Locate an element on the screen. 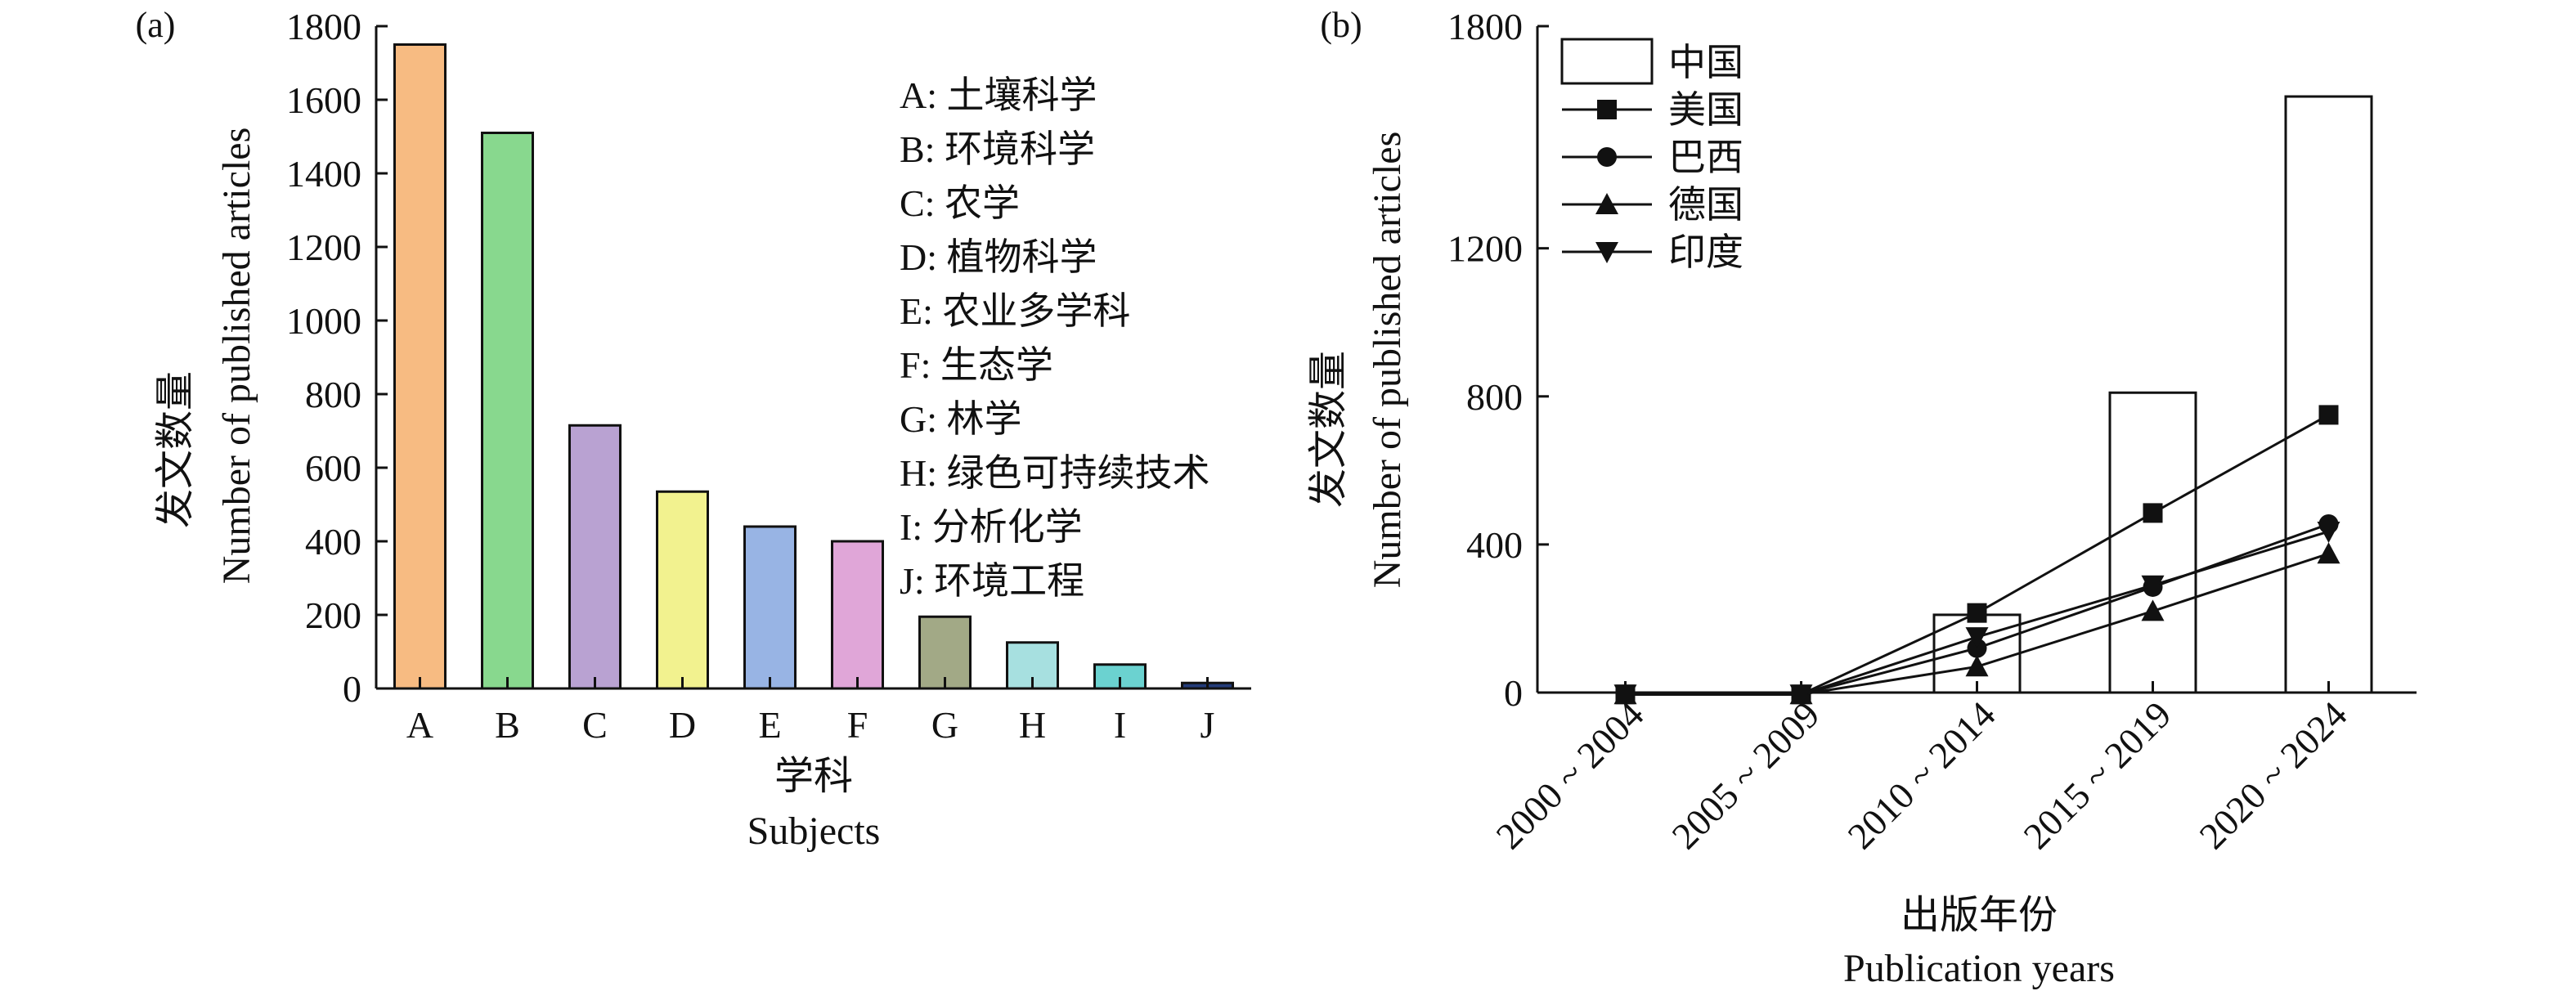 Image resolution: width=2576 pixels, height=1000 pixels. bar-f is located at coordinates (858, 615).